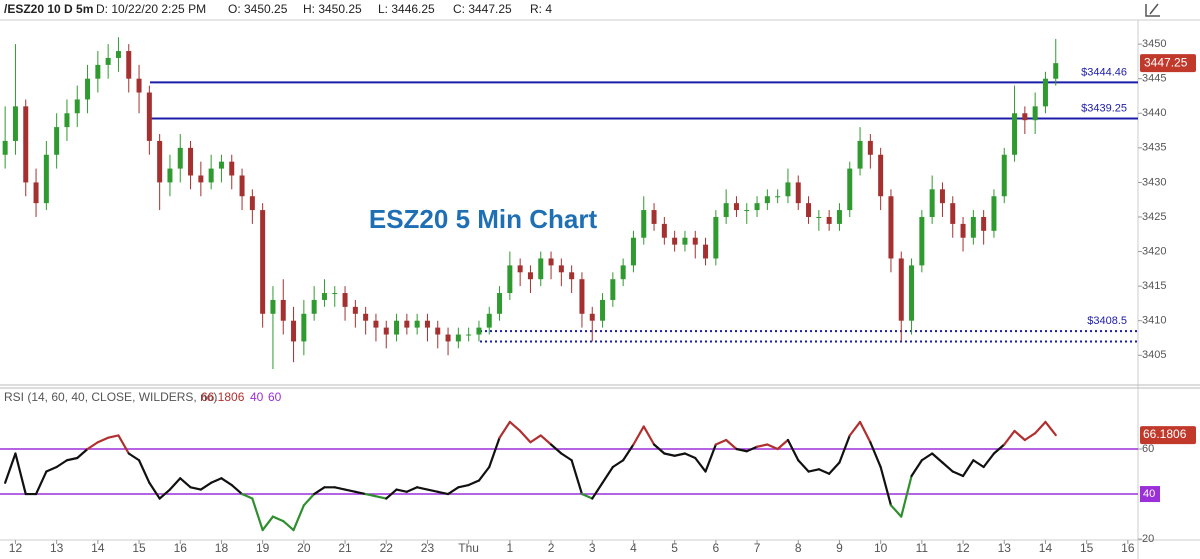  Describe the element at coordinates (798, 548) in the screenshot. I see `x-tick-label: 8` at that location.